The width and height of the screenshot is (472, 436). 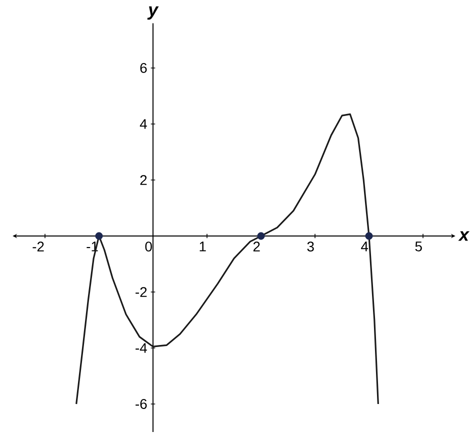 I want to click on x-tick-label: 0, so click(x=148, y=247).